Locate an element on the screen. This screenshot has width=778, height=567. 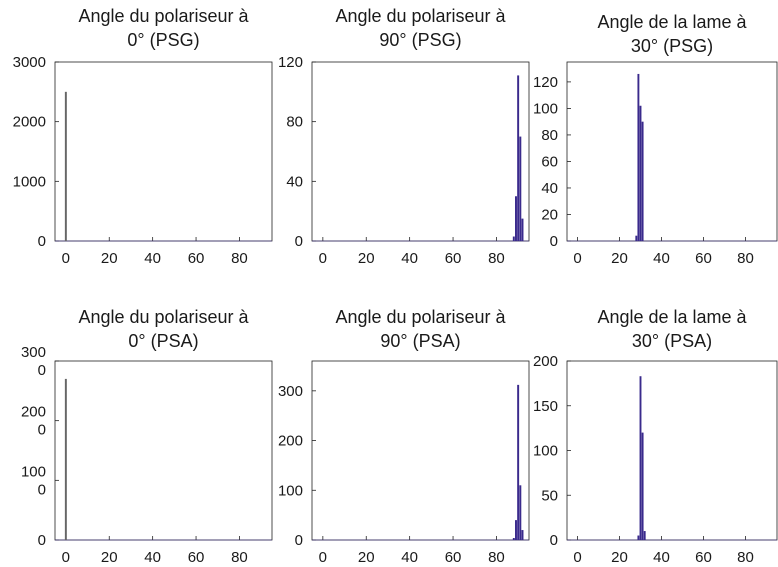
y-tick-label: 20 is located at coordinates (549, 214).